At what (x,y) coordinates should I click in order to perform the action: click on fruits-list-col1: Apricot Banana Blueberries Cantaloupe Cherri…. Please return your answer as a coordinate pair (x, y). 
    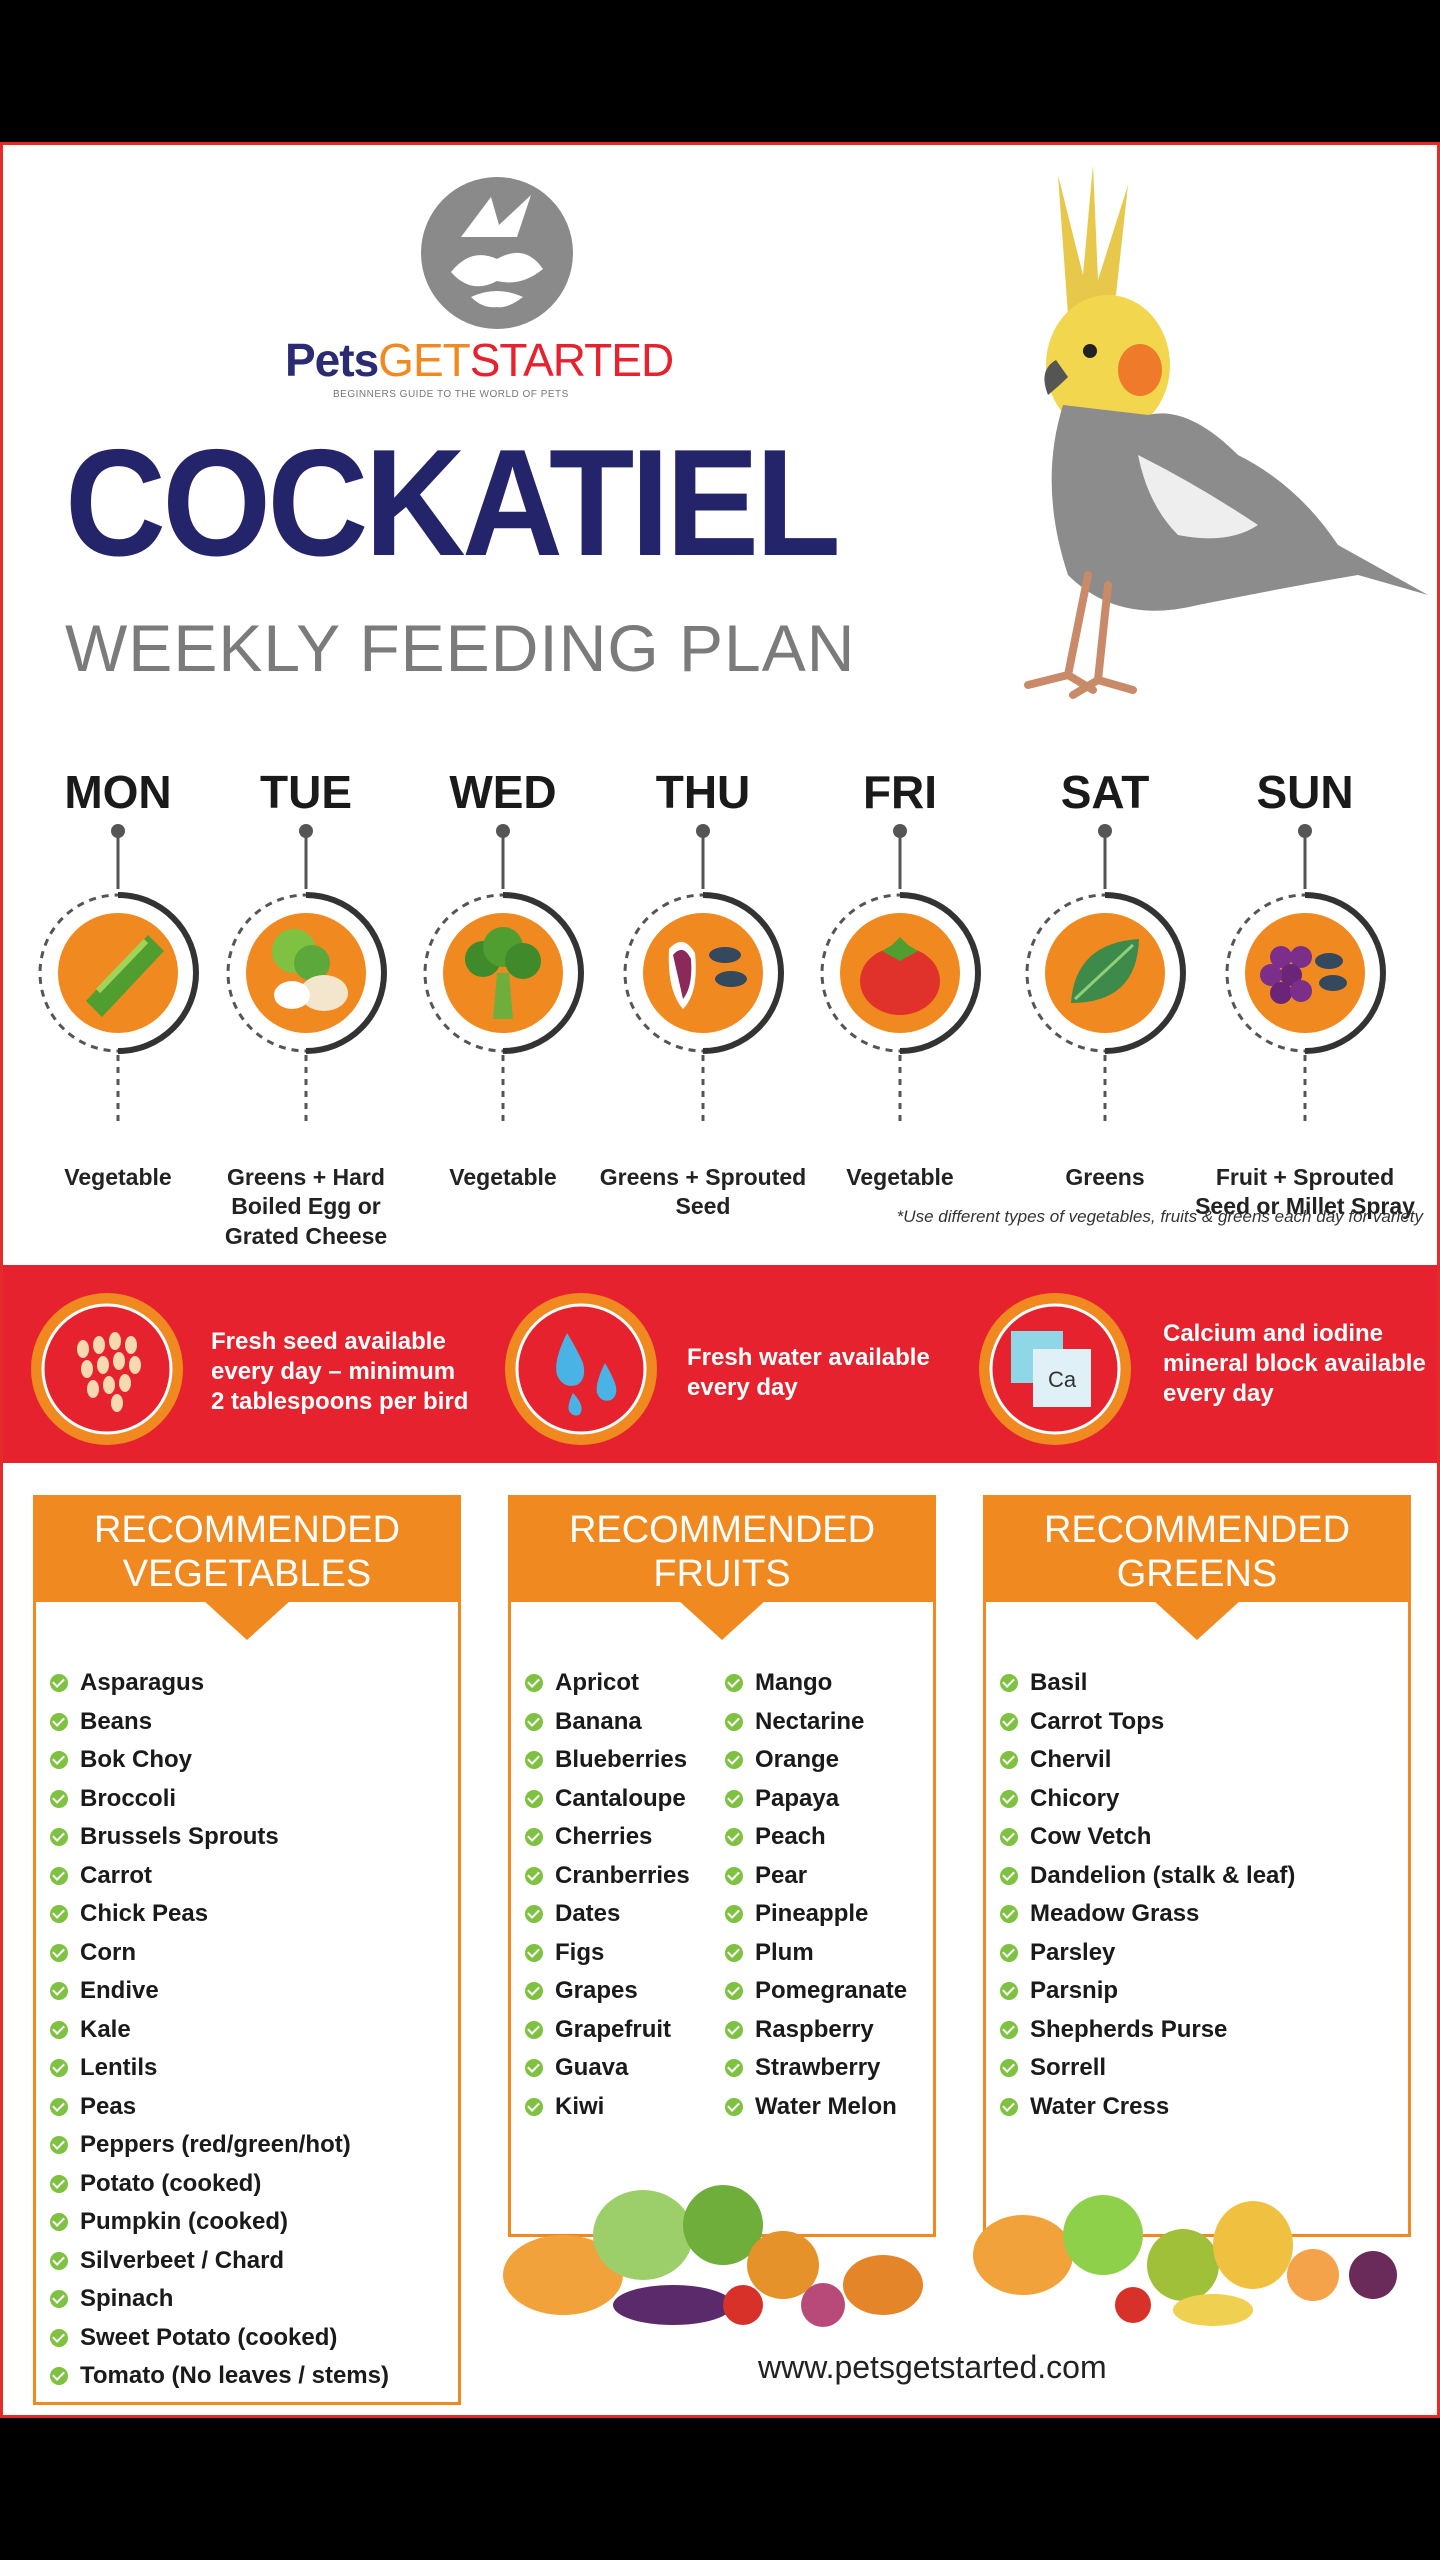
    Looking at the image, I should click on (607, 1895).